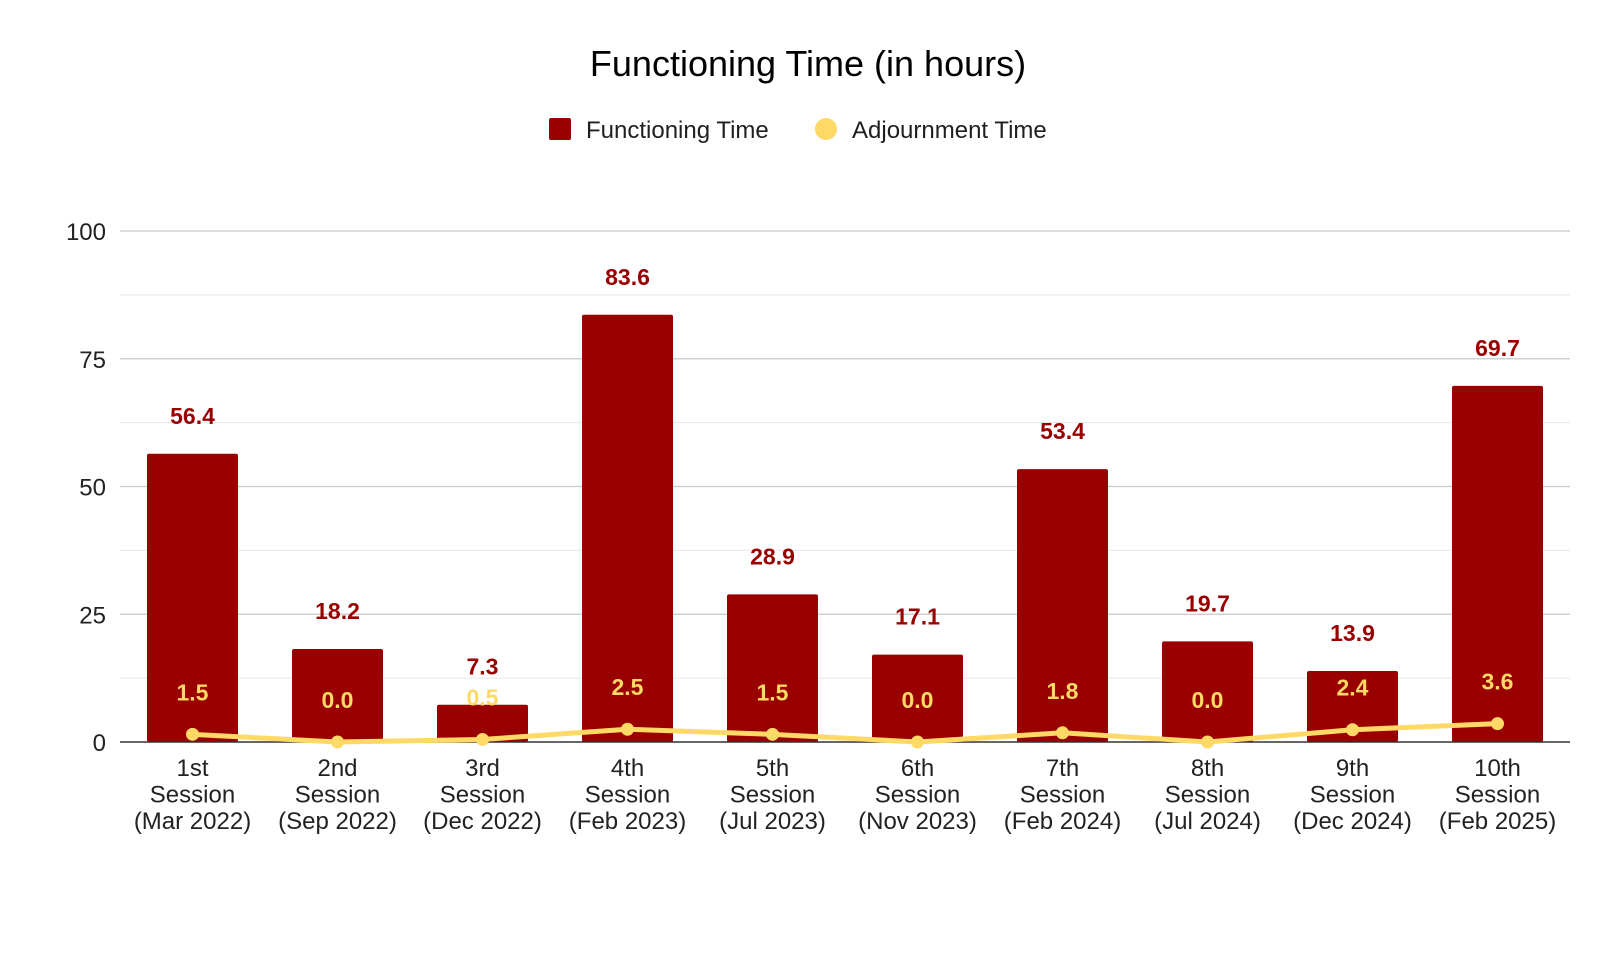 This screenshot has width=1600, height=954. What do you see at coordinates (1497, 348) in the screenshot?
I see `bar-data-label: 69.7` at bounding box center [1497, 348].